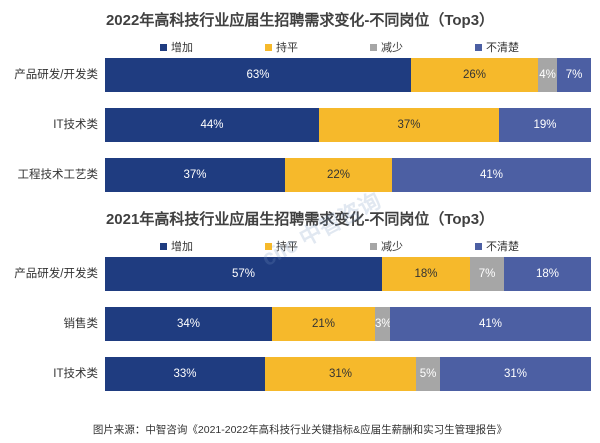  Describe the element at coordinates (195, 175) in the screenshot. I see `bar-segment-increase: 37%` at that location.